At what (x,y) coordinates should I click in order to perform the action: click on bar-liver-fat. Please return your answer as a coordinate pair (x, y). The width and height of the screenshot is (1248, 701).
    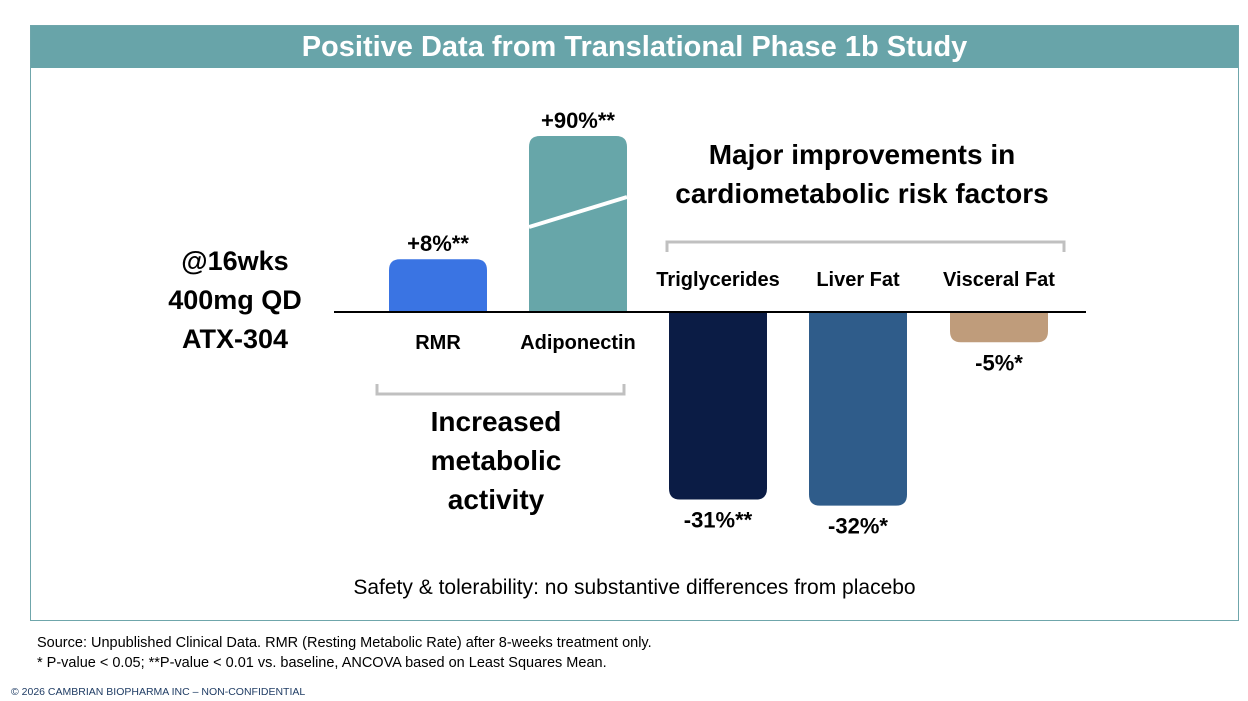
    Looking at the image, I should click on (858, 409).